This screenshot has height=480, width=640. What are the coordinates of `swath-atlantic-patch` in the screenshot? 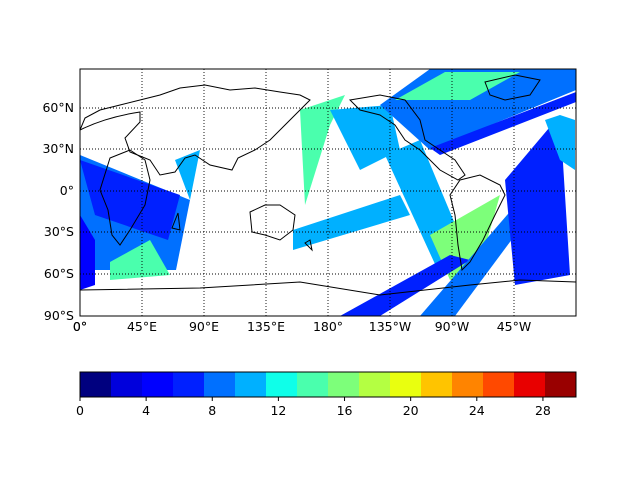 It's located at (140, 260).